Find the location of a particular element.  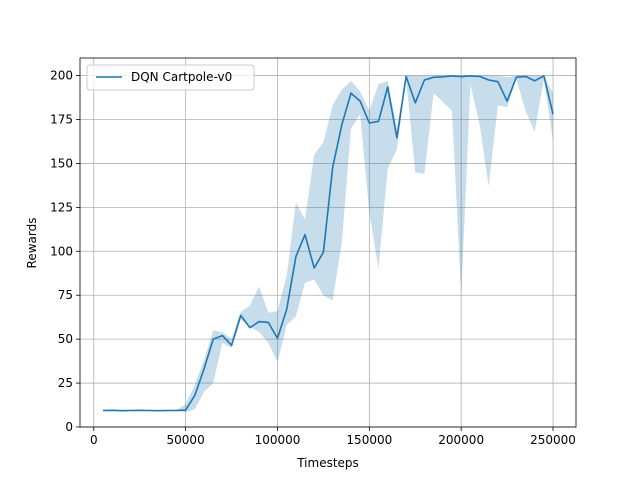

legend-entry-label: DQN Cartpole-v0 is located at coordinates (181, 77).